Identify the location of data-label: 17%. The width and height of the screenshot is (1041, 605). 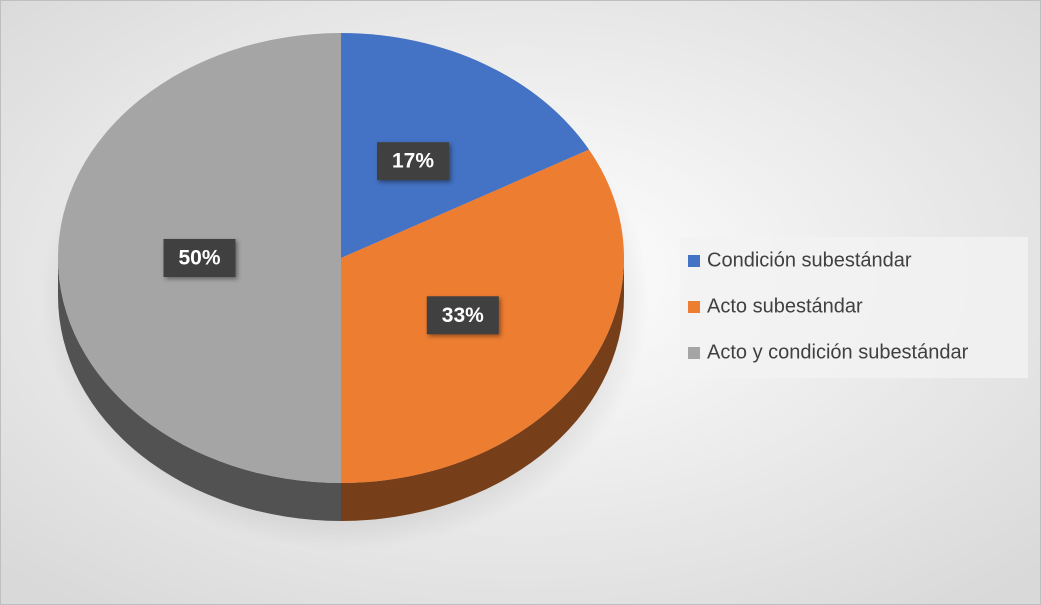
(413, 161).